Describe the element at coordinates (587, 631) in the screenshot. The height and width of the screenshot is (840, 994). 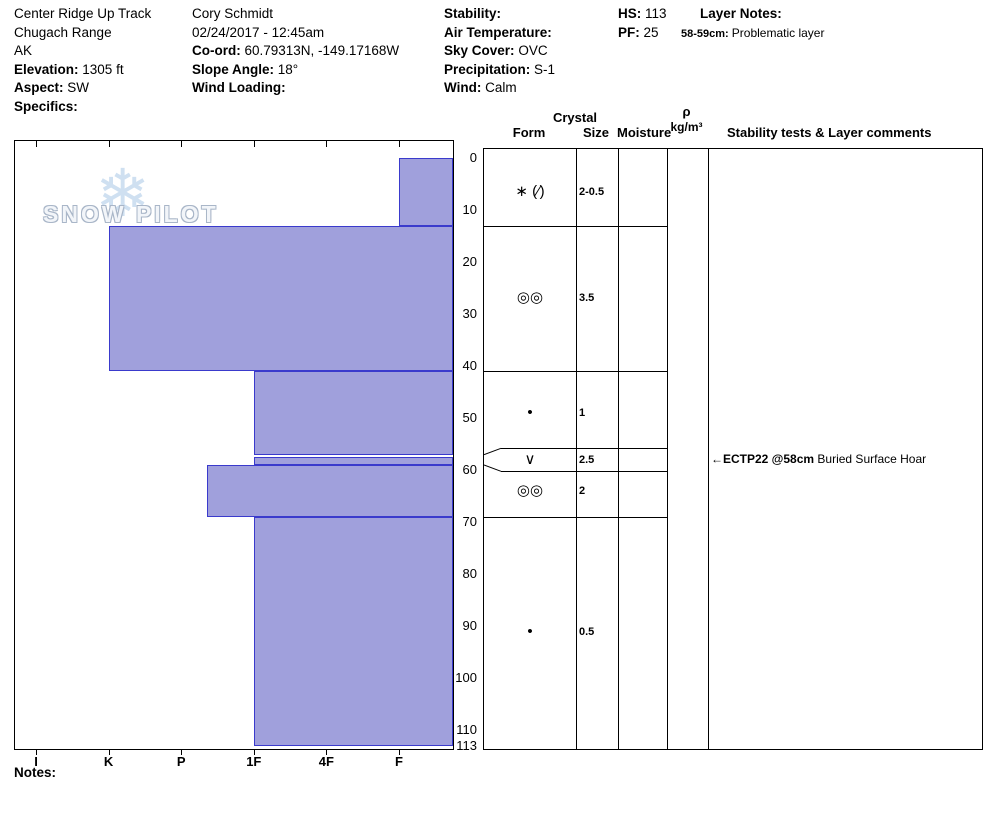
I see `grain-size-value: 0.5` at that location.